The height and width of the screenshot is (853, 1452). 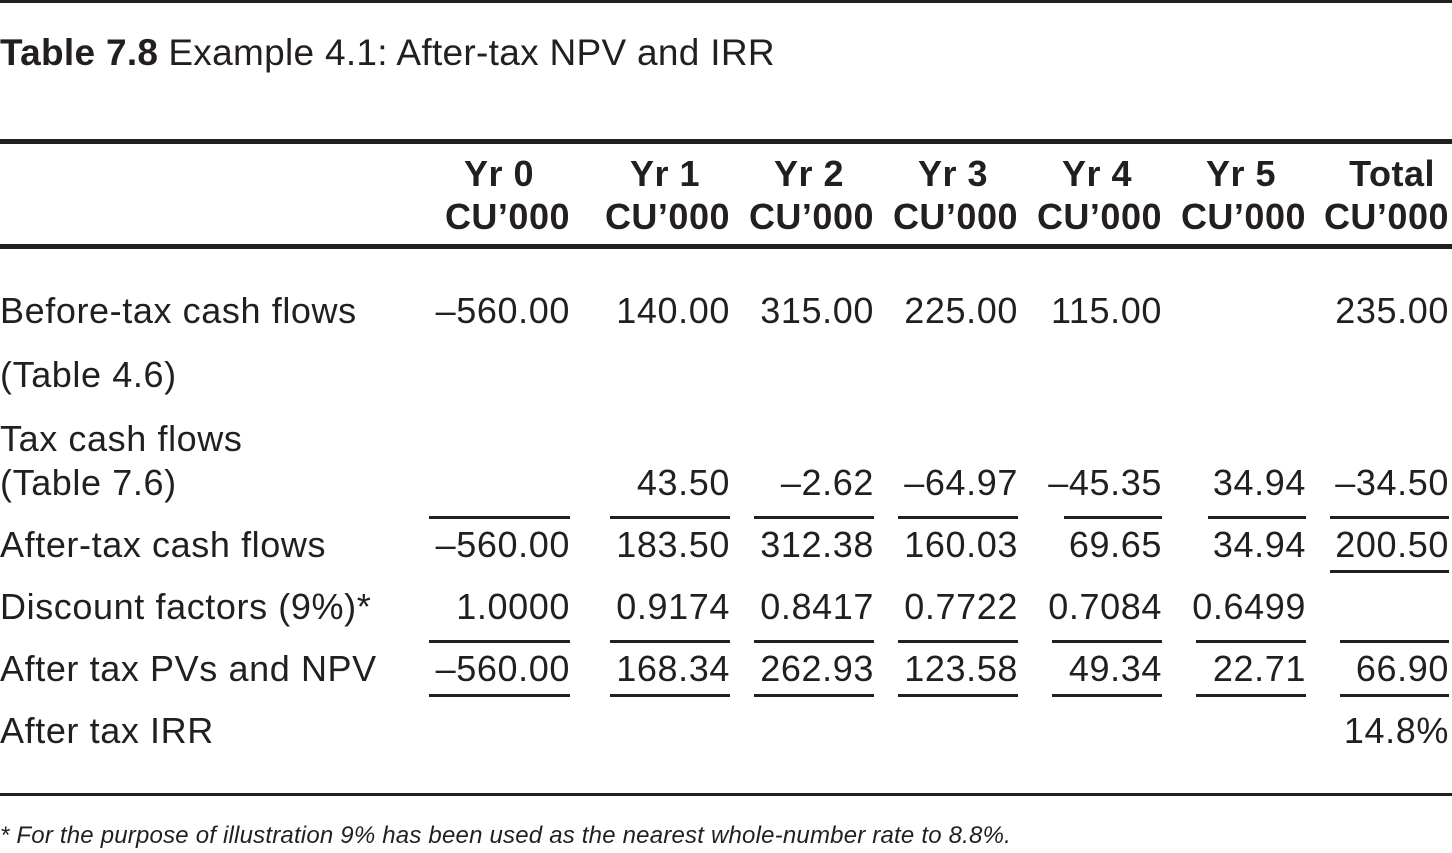 I want to click on col-header-label: Yr 4, so click(x=1096, y=173).